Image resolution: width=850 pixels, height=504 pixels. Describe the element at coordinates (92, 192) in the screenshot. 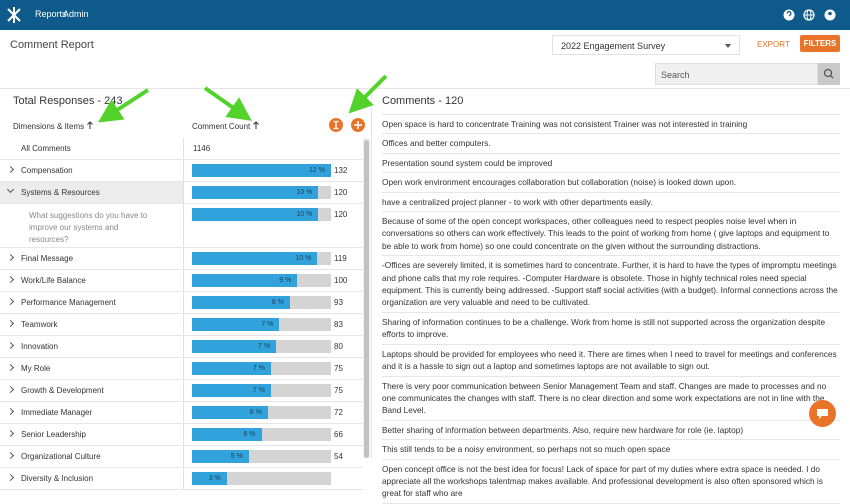

I see `dimension-name: Systems & Resources` at that location.